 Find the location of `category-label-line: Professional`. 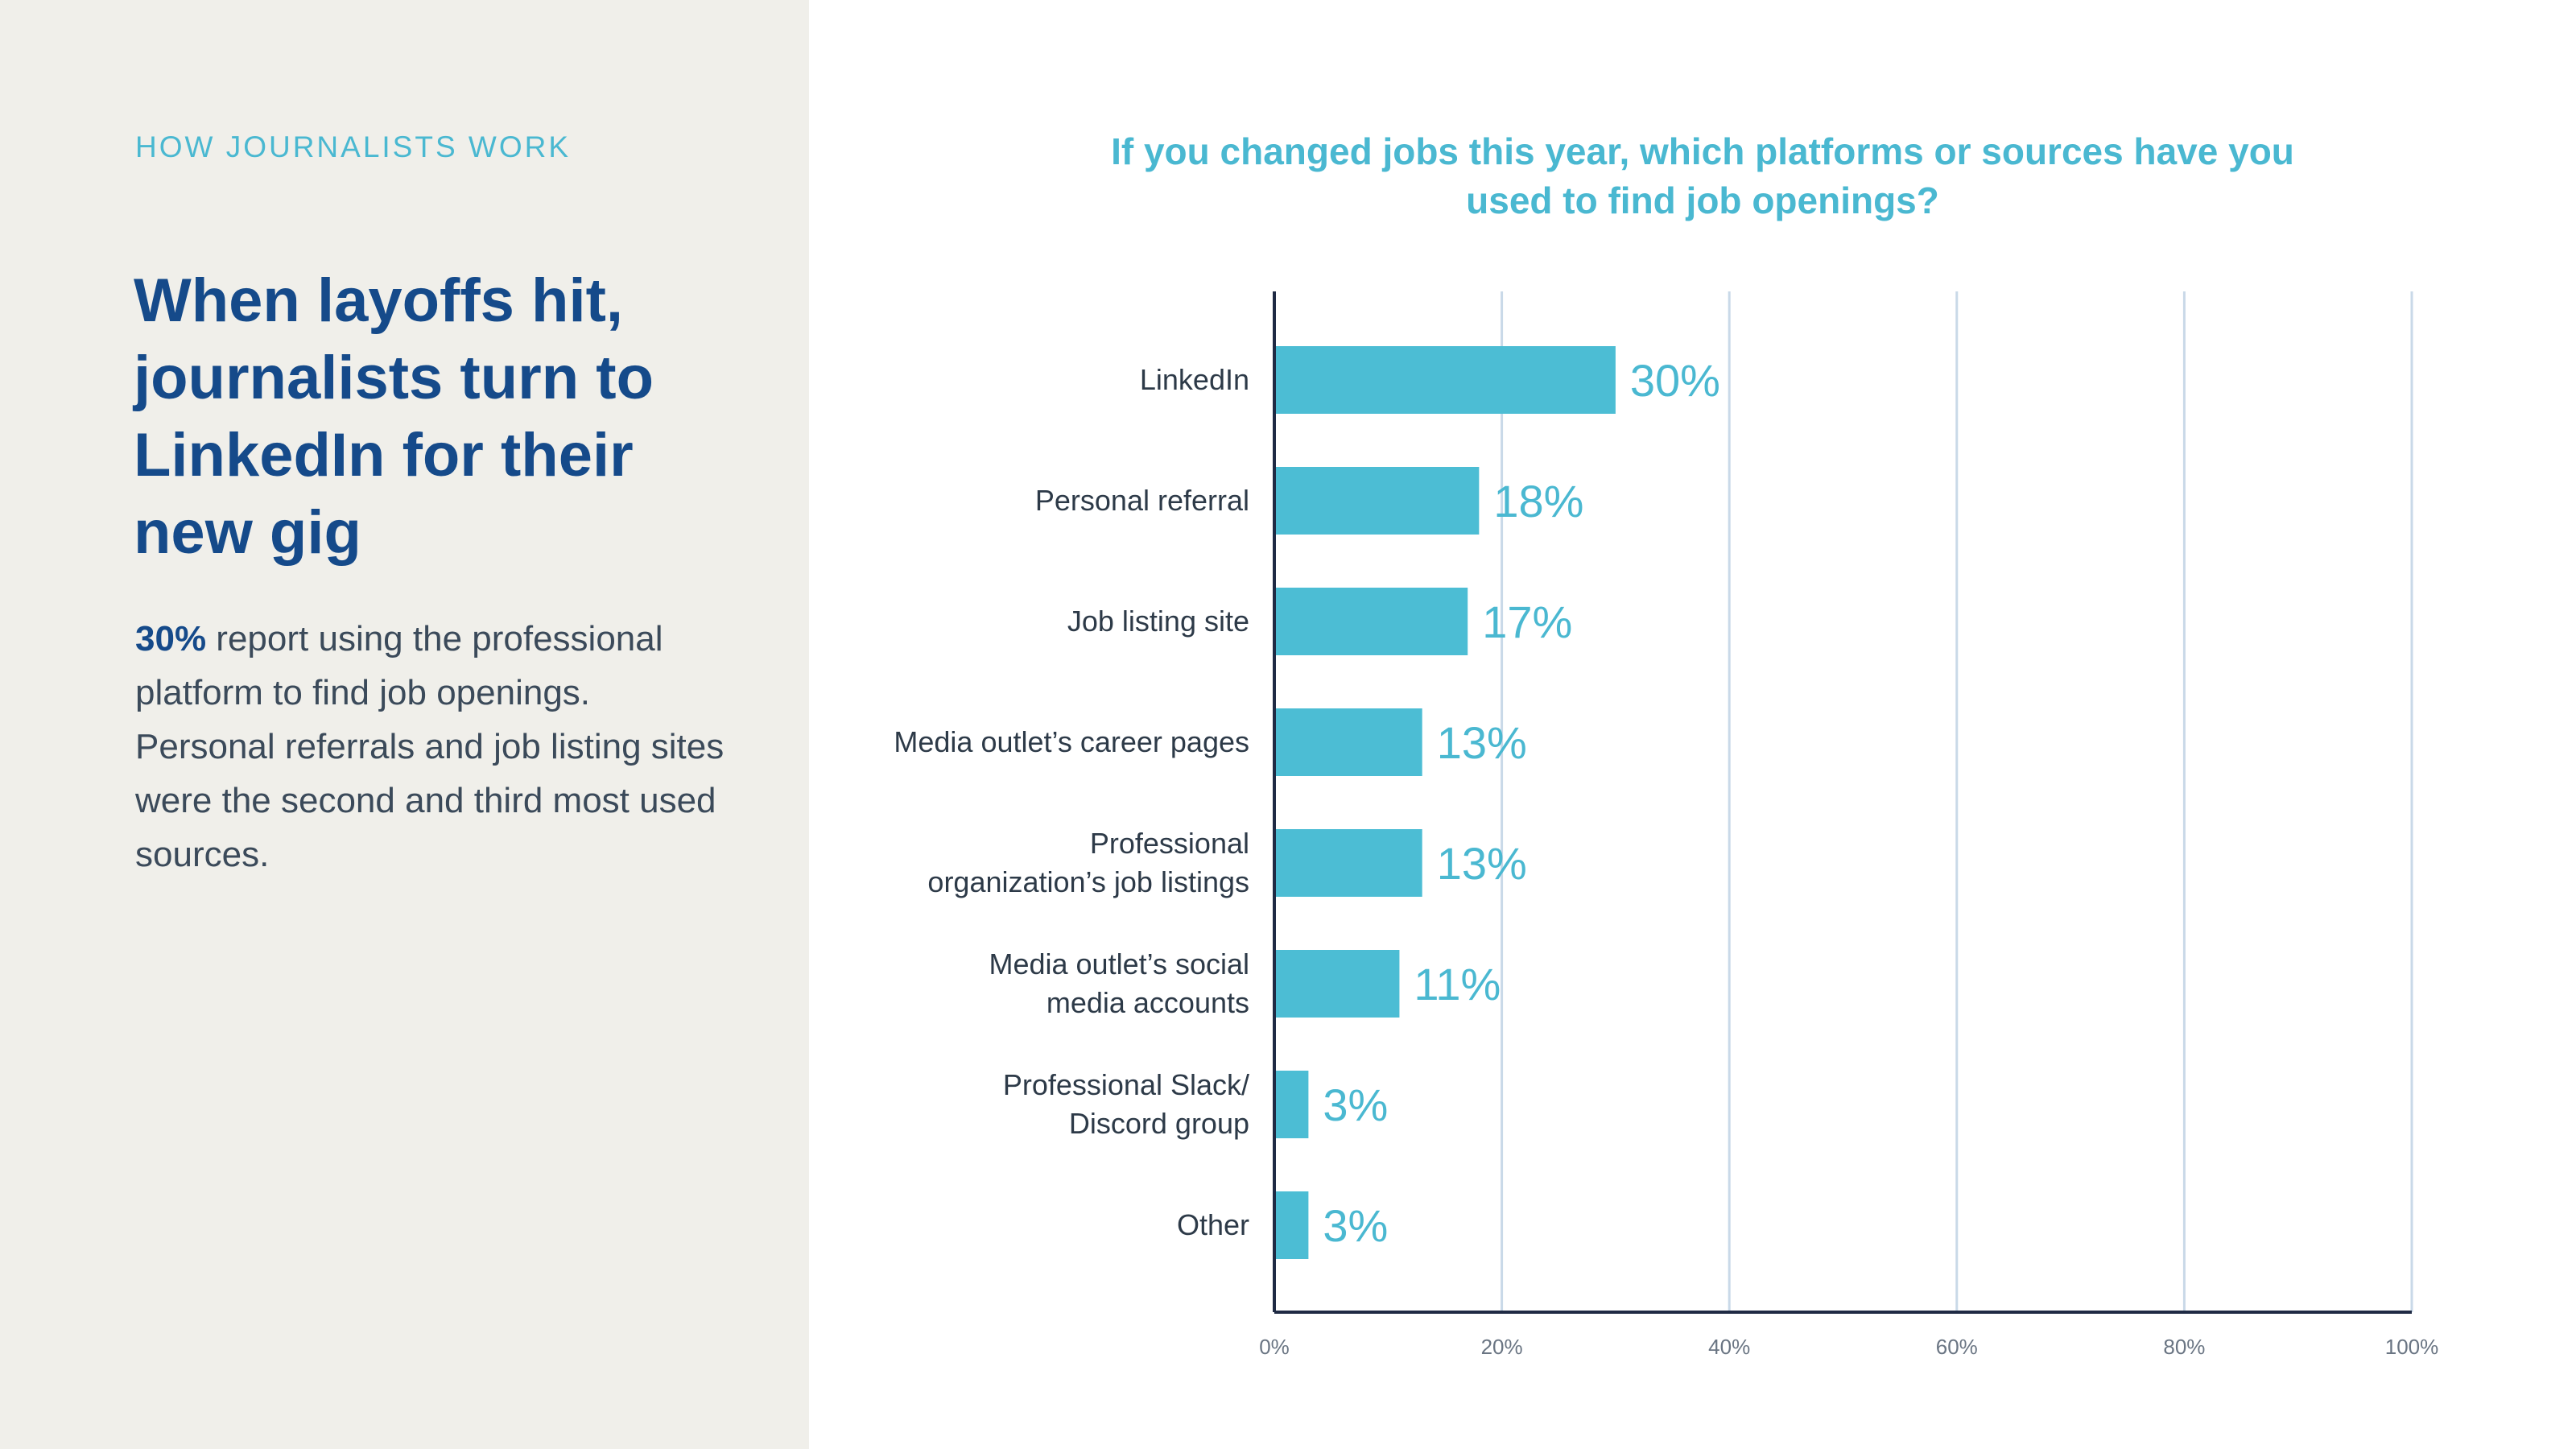

category-label-line: Professional is located at coordinates (1169, 844).